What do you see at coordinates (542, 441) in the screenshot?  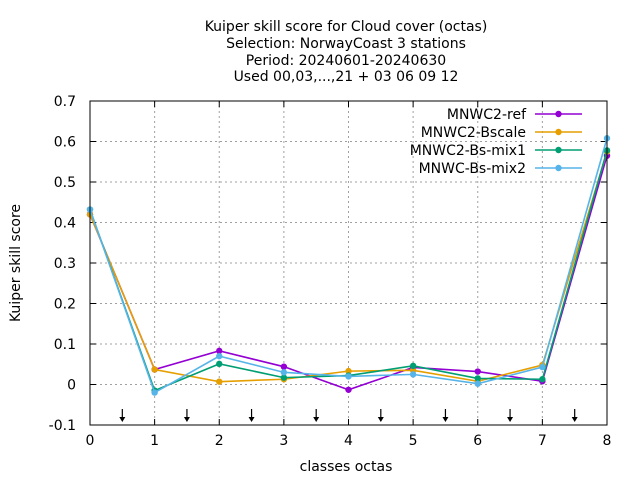 I see `x-tick-label: 7` at bounding box center [542, 441].